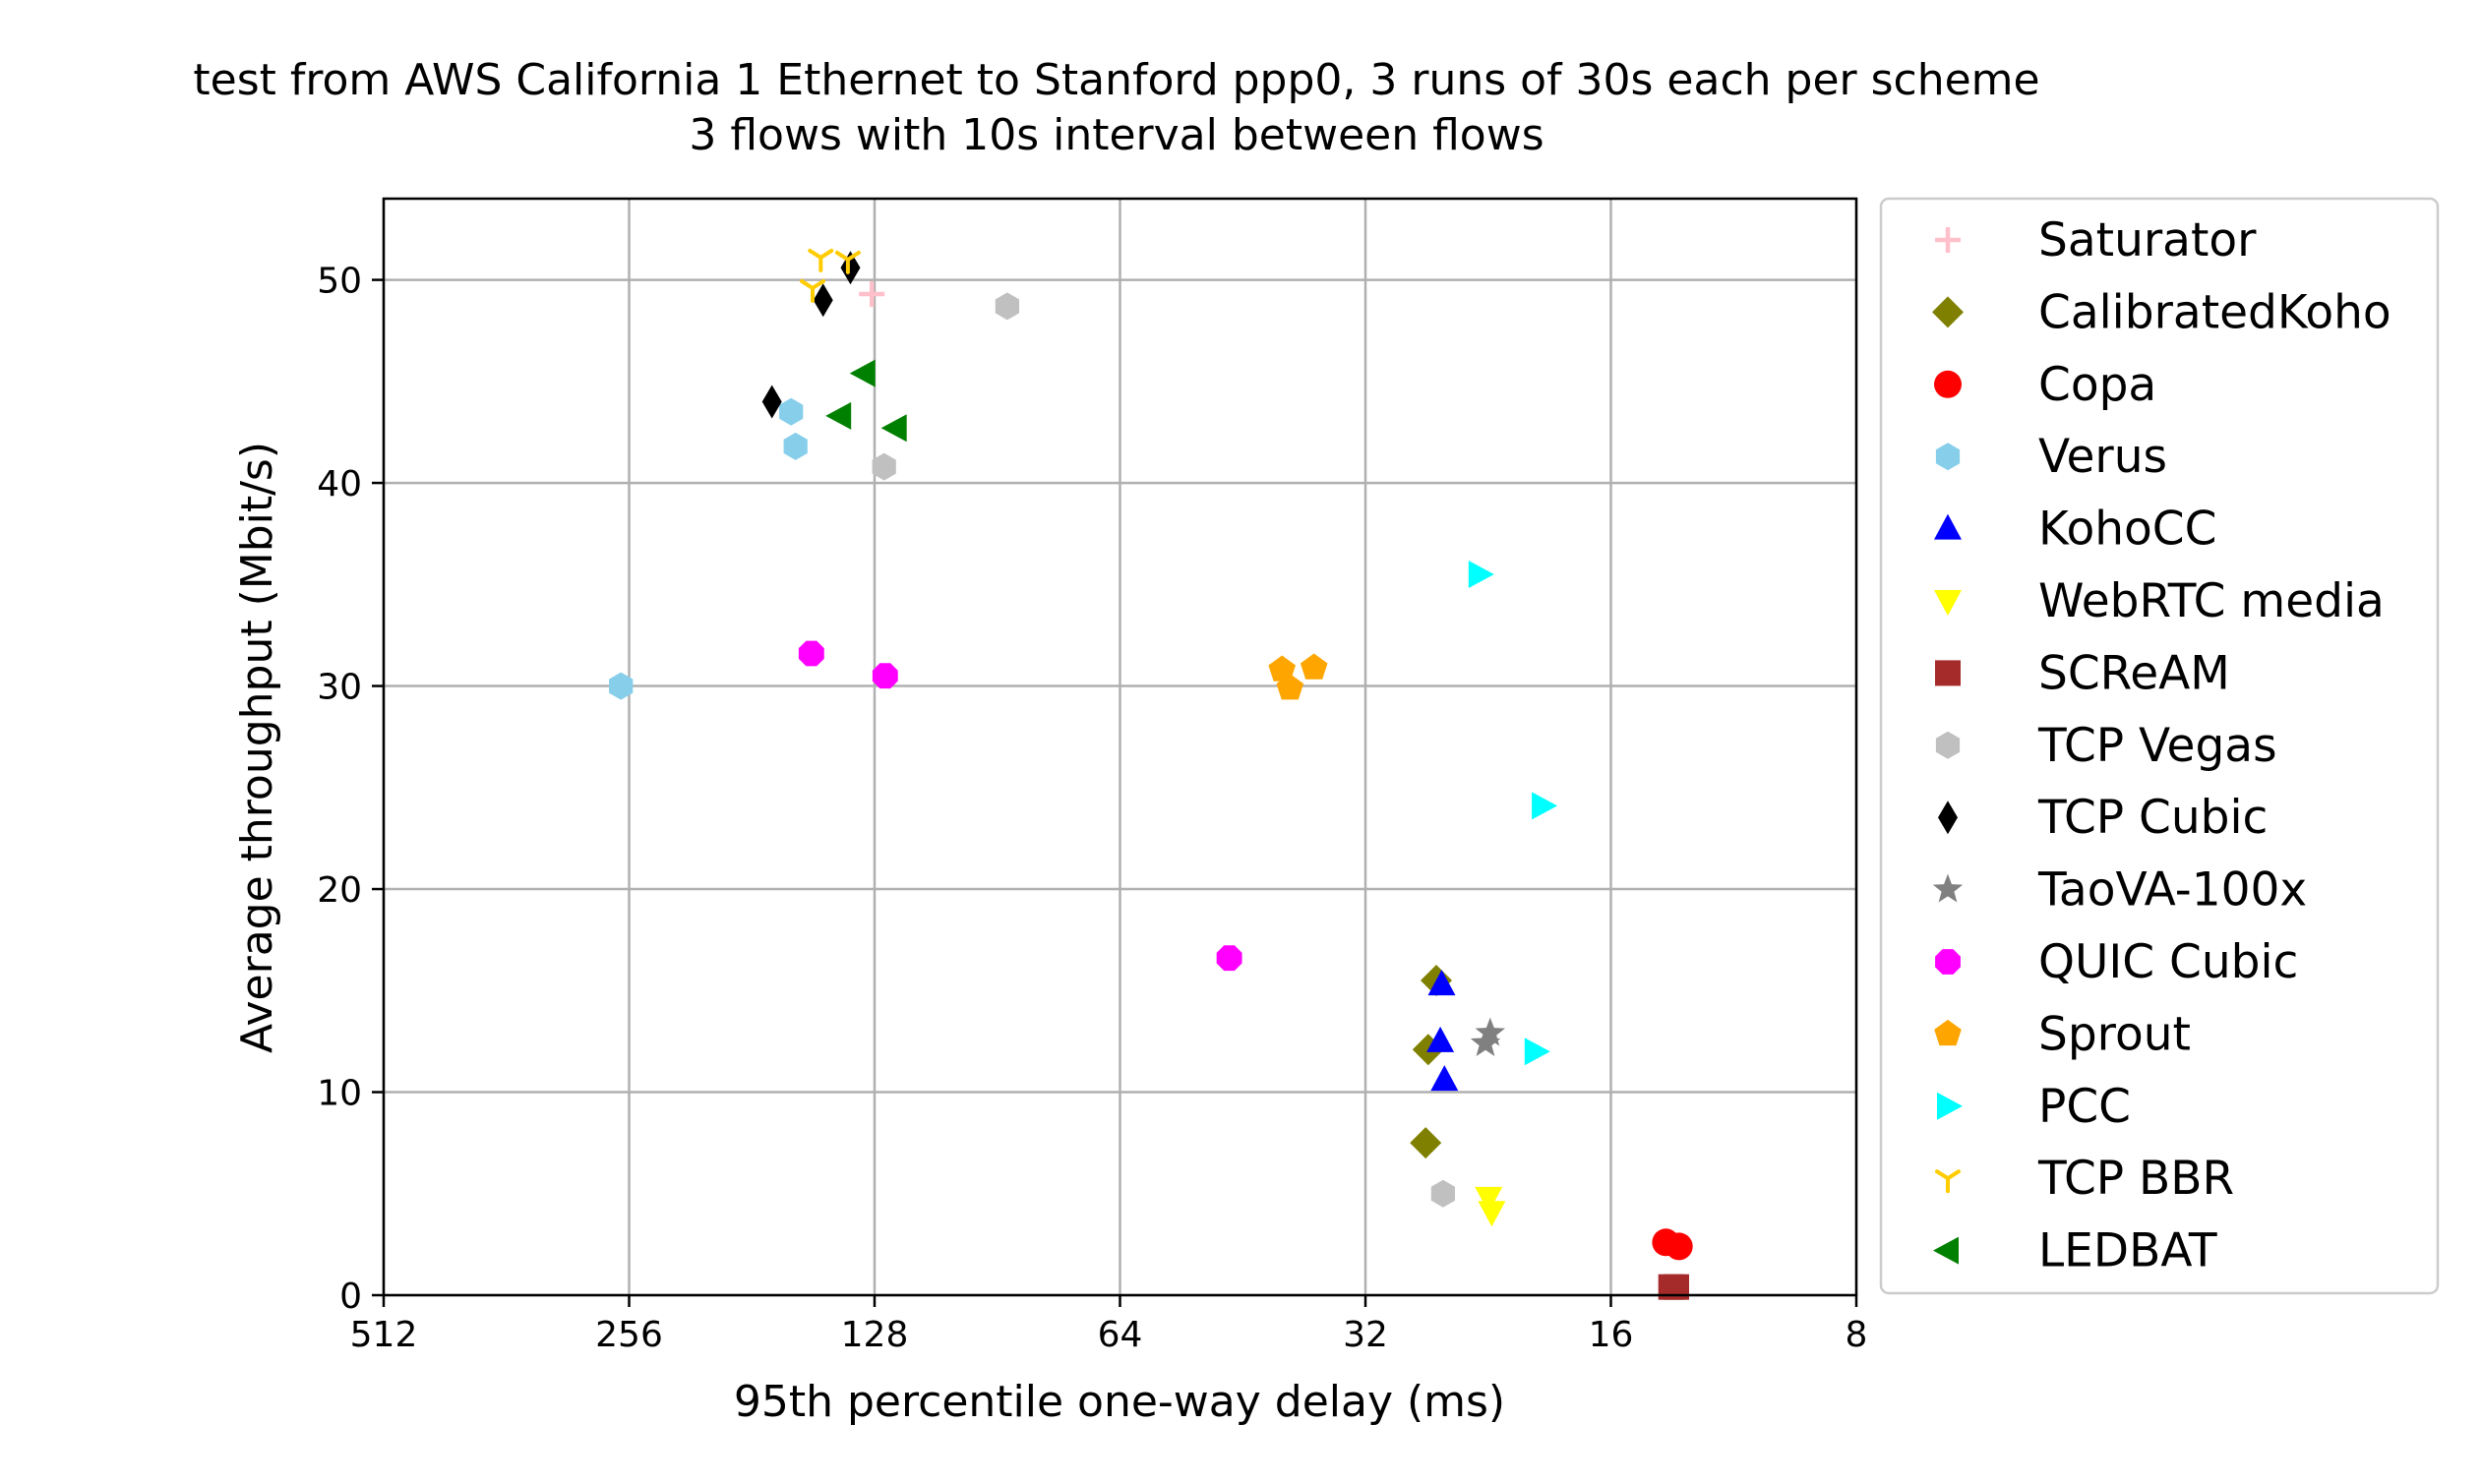 This screenshot has height=1484, width=2482. I want to click on legend-marker-scream, so click(1948, 673).